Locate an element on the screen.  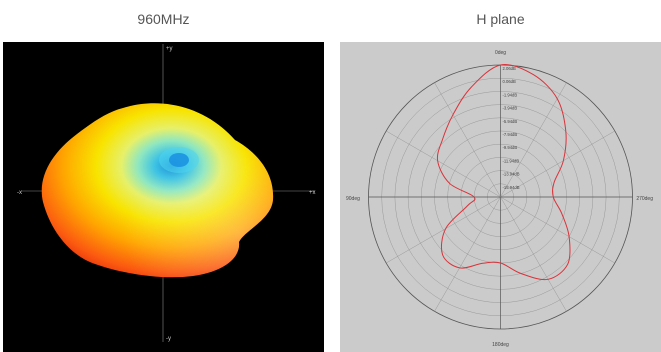
pattern-null-core is located at coordinates (179, 160).